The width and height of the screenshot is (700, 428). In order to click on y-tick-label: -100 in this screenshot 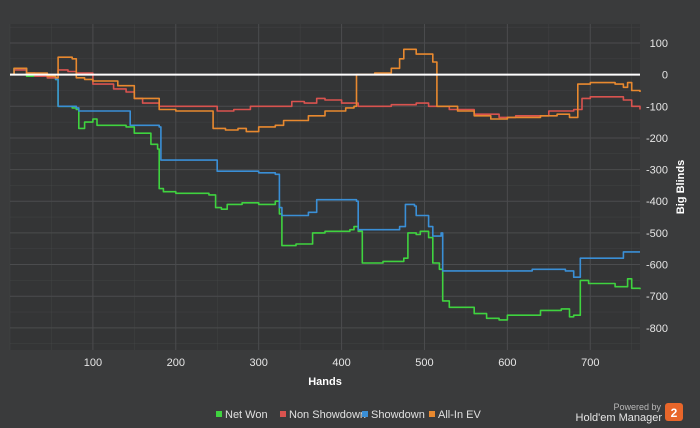, I will do `click(657, 107)`.